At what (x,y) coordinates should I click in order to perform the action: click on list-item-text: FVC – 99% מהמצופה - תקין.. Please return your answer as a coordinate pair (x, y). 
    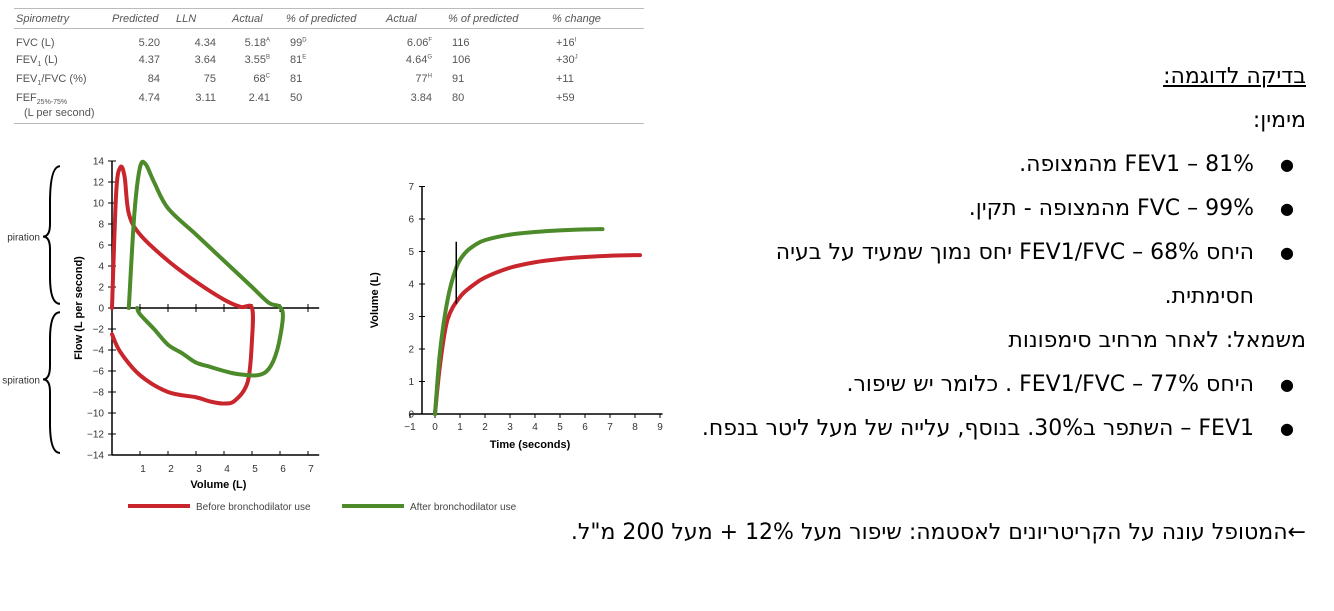
    Looking at the image, I should click on (1111, 208).